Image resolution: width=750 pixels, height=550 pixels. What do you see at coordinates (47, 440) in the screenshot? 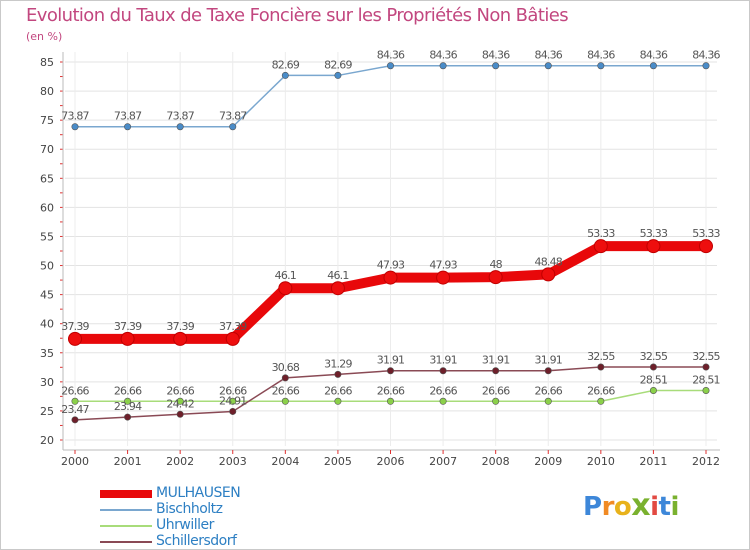
I see `y-tick-label: 20` at bounding box center [47, 440].